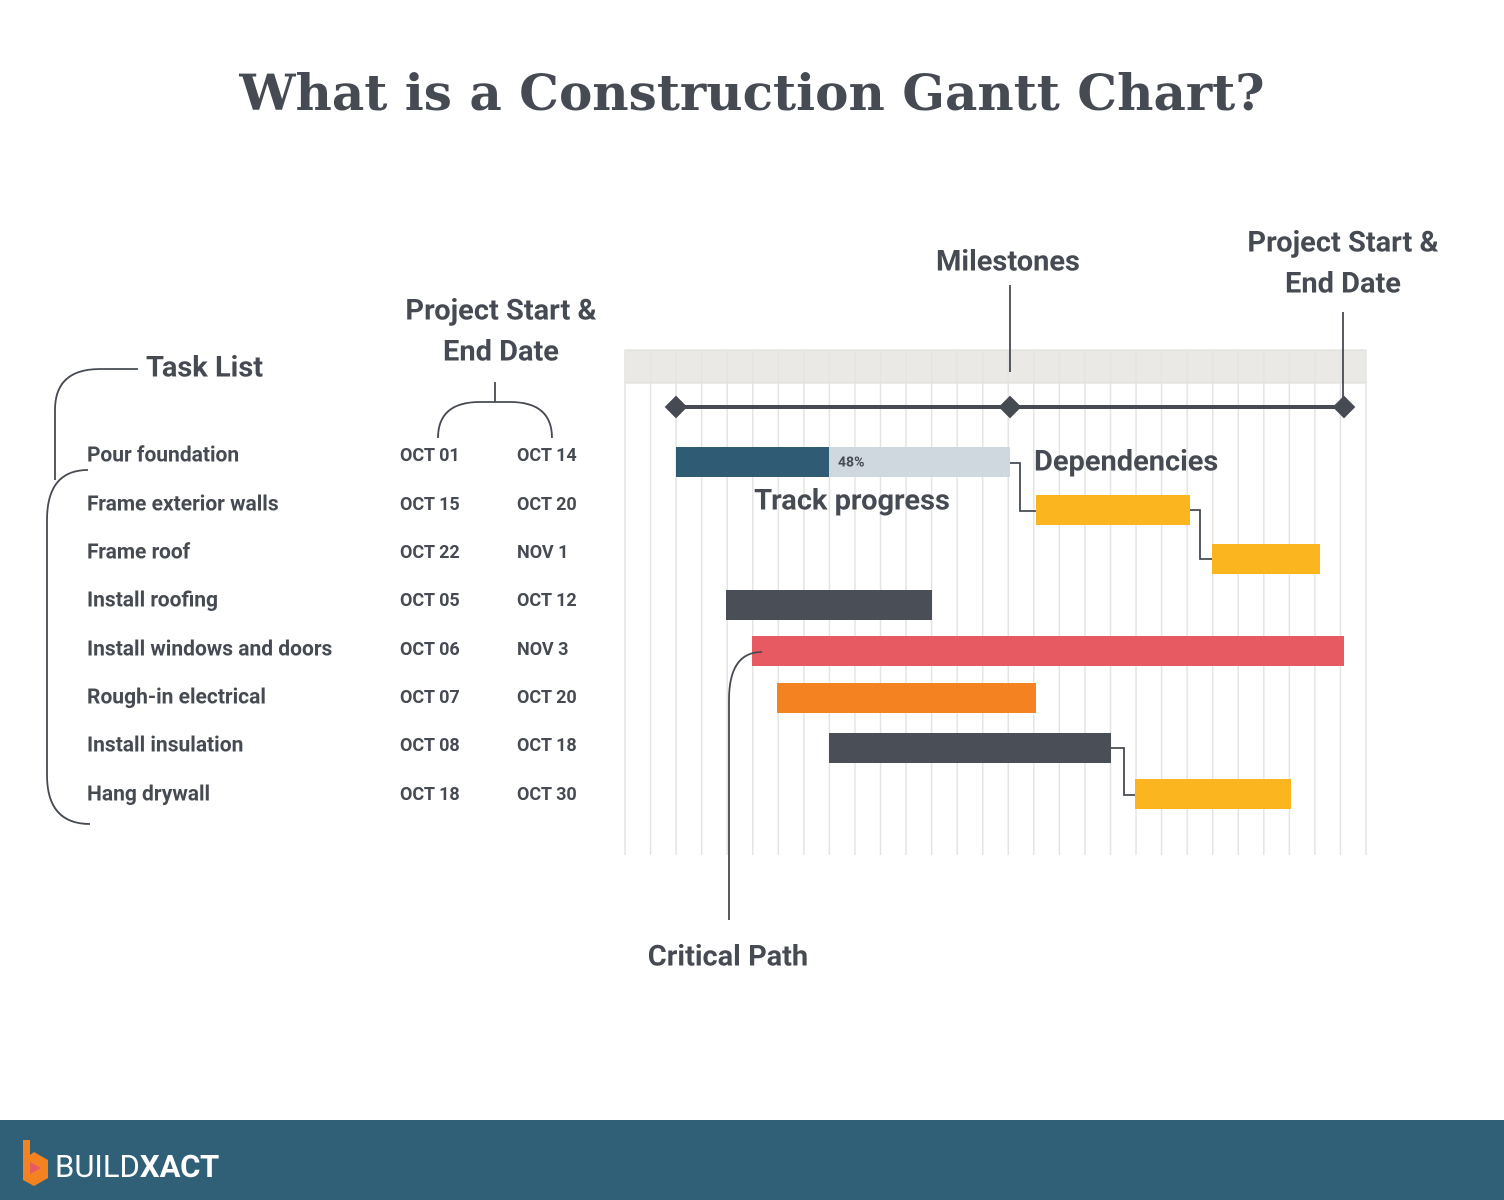  I want to click on progress-done, so click(752, 462).